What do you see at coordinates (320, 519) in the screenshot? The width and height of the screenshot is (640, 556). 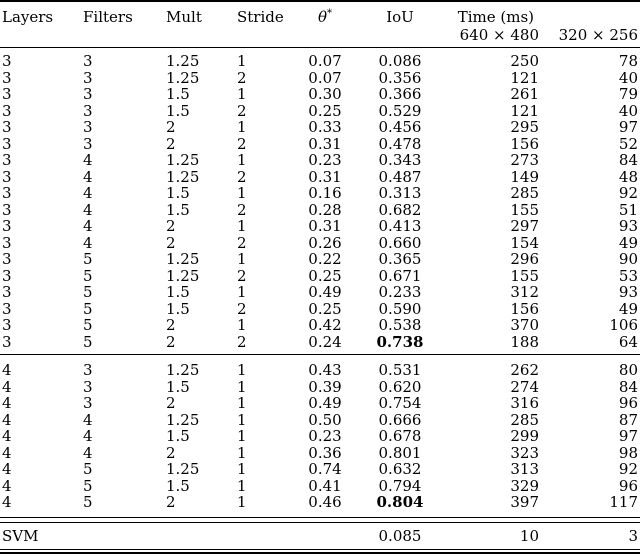 I see `double-rule-row` at bounding box center [320, 519].